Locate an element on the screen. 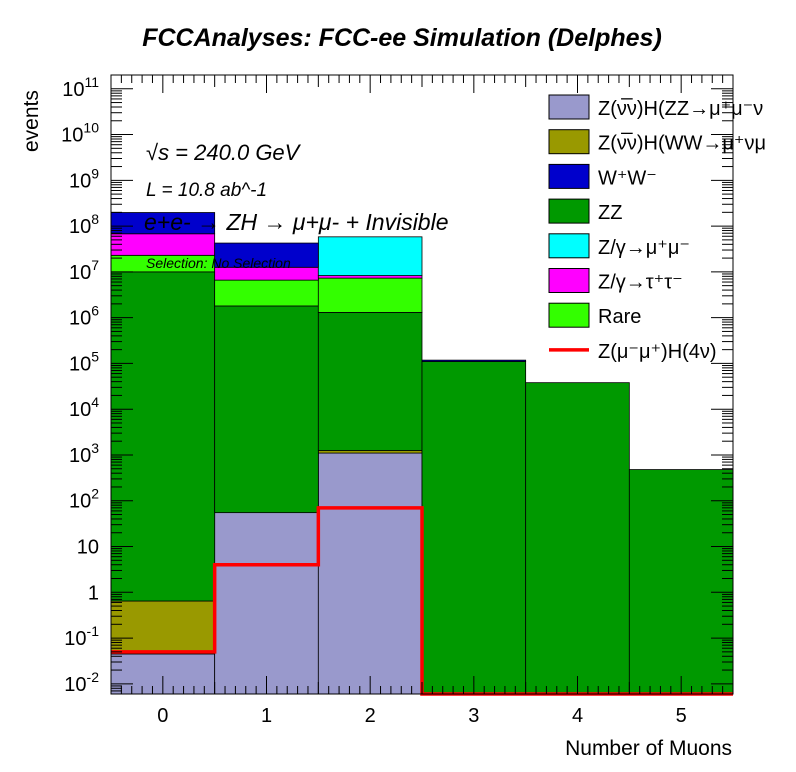 This screenshot has width=796, height=772. bar-Z-H-WW--0 is located at coordinates (163, 627).